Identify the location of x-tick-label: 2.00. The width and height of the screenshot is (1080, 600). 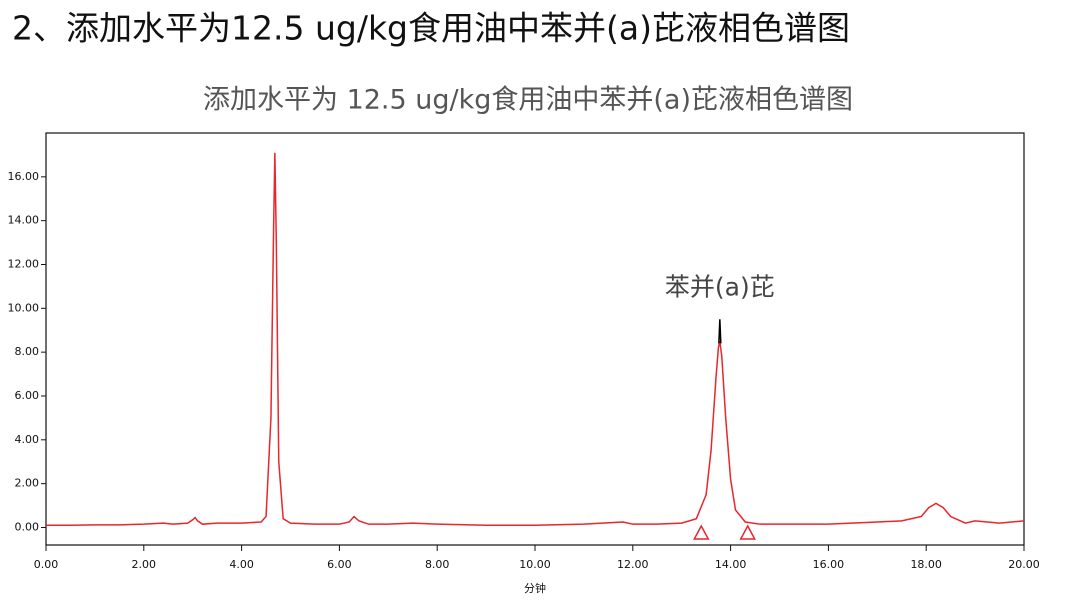
(144, 564).